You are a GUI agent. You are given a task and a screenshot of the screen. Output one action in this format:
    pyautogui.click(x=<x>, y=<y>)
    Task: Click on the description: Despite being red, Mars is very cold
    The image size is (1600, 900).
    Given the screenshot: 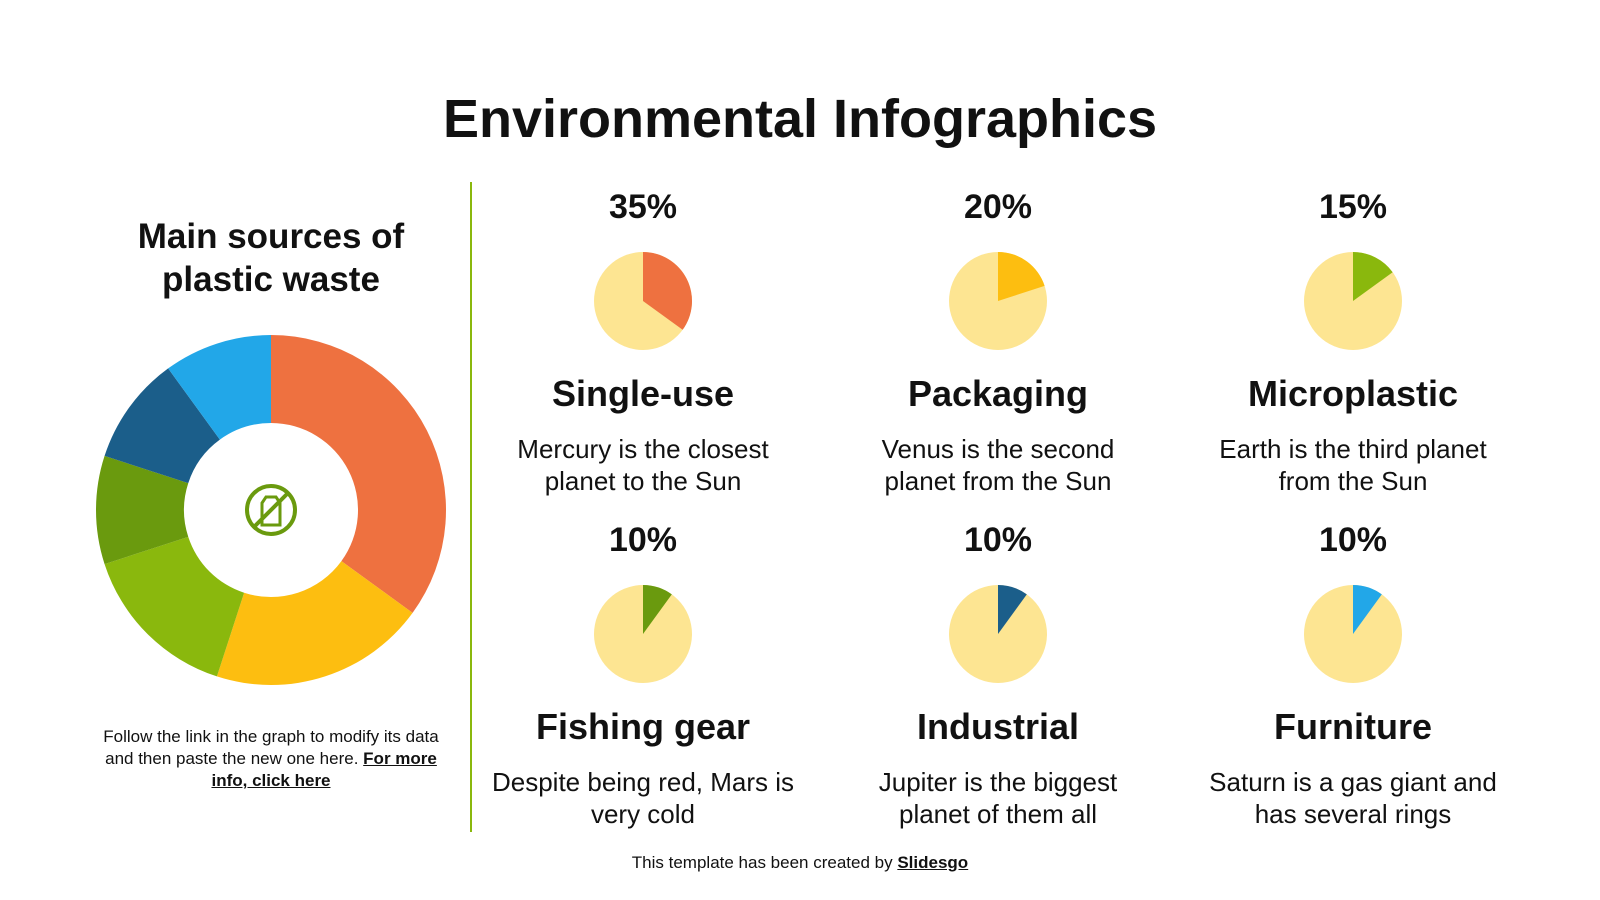 What is the action you would take?
    pyautogui.click(x=643, y=798)
    